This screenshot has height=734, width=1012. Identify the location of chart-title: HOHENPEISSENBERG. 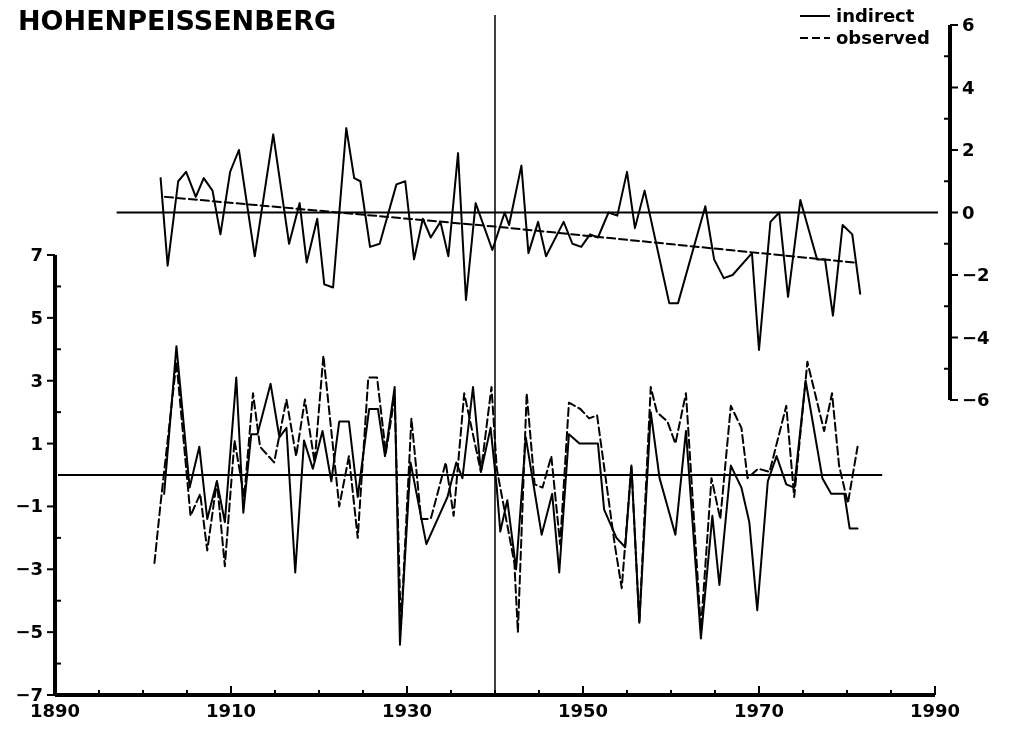
(177, 20).